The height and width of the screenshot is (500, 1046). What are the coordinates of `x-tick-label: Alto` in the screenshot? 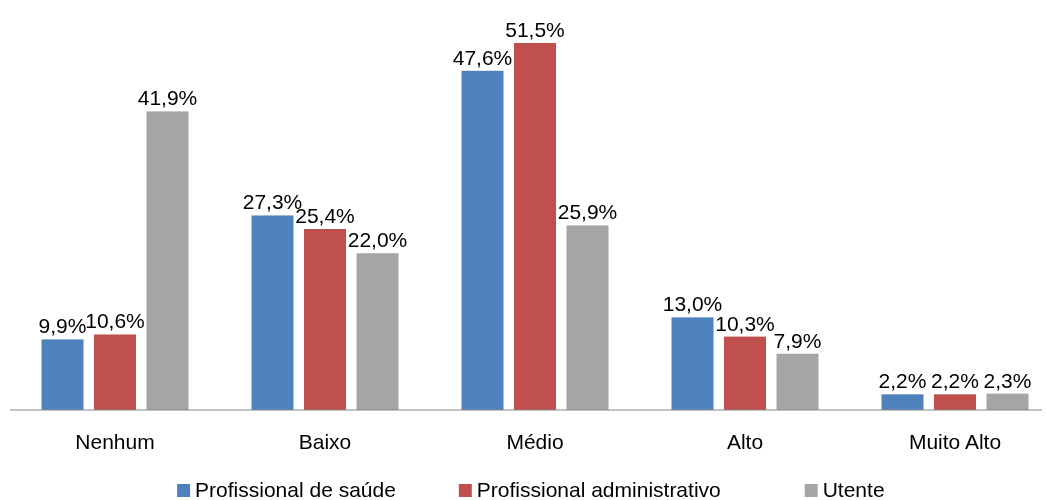 It's located at (745, 441).